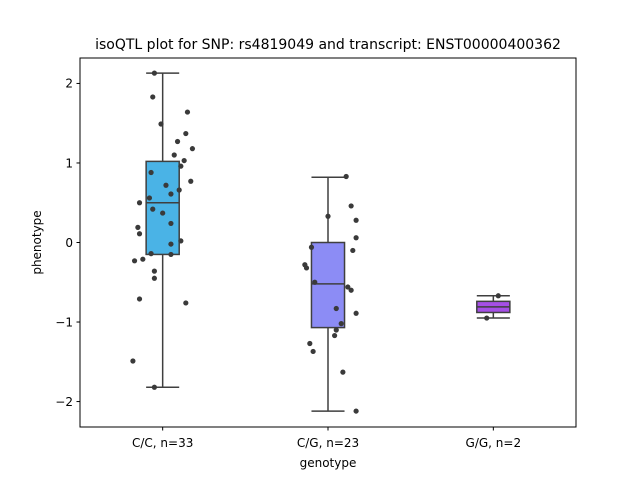  Describe the element at coordinates (494, 443) in the screenshot. I see `x-tick-label: G/G, n=2` at that location.